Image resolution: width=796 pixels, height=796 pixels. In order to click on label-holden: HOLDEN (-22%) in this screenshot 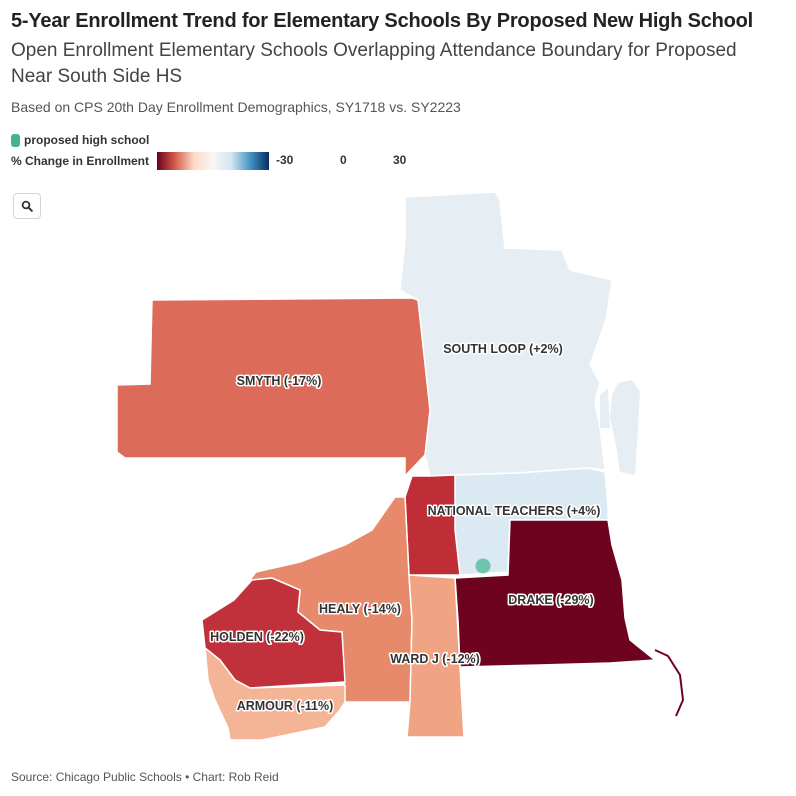, I will do `click(257, 637)`.